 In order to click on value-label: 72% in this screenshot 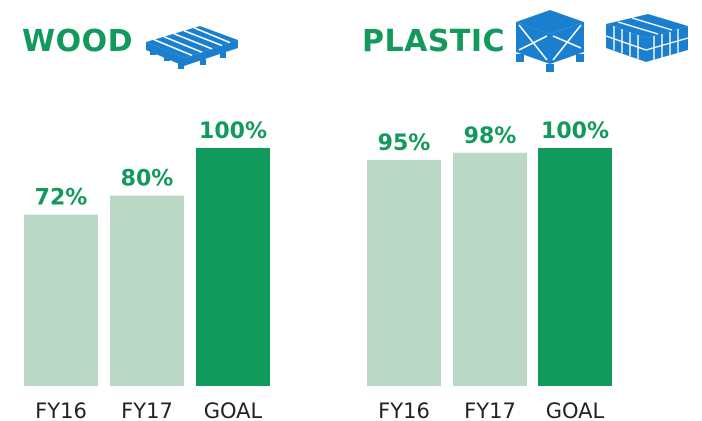, I will do `click(61, 198)`.